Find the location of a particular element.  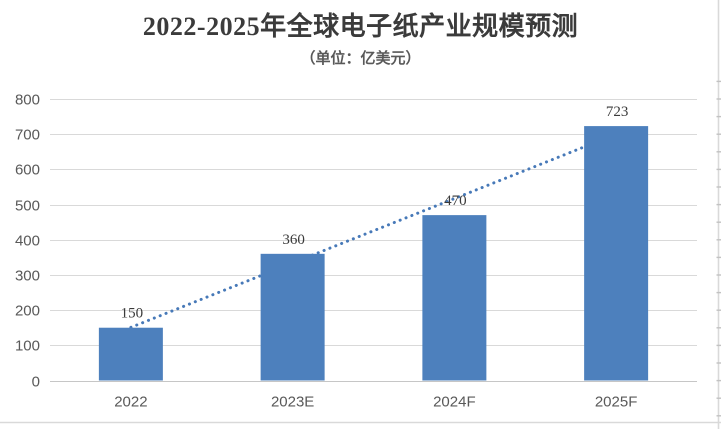

y-axis-tick-label: 800 is located at coordinates (27, 100).